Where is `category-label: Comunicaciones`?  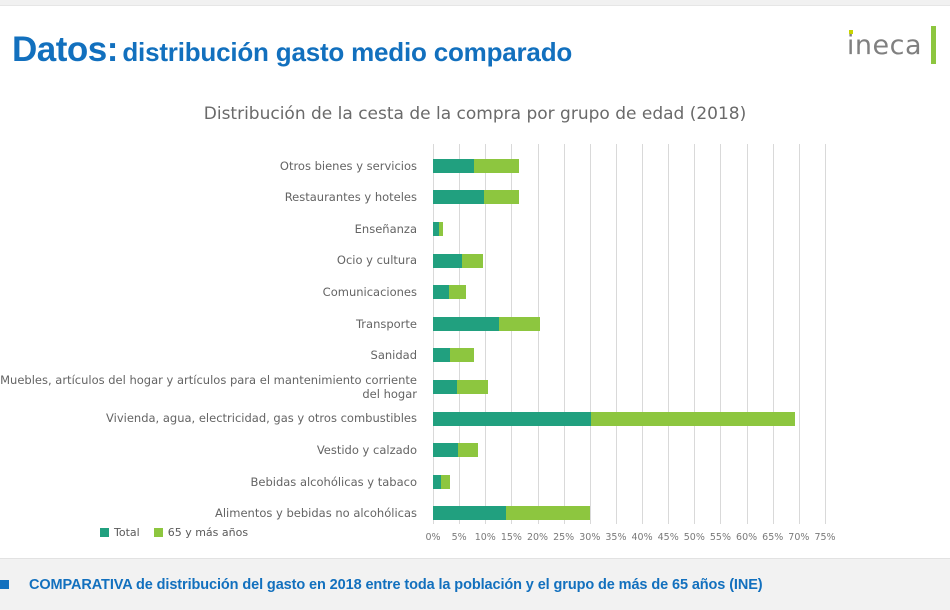 category-label: Comunicaciones is located at coordinates (369, 291).